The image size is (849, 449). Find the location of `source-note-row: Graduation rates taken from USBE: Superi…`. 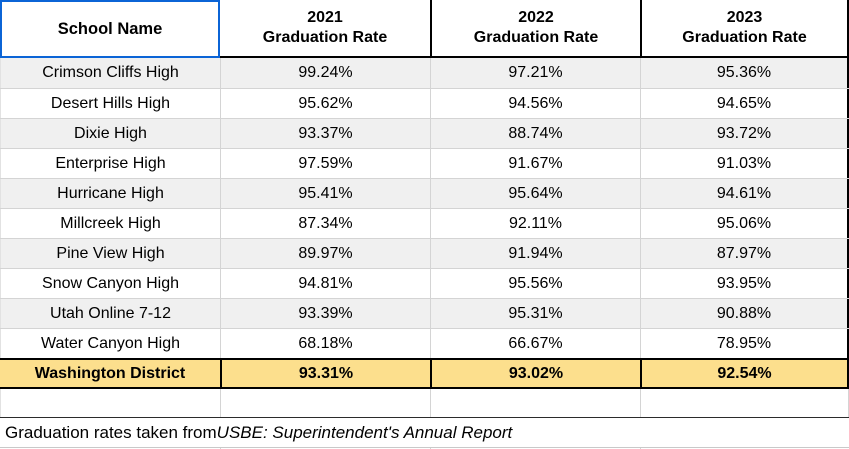

source-note-row: Graduation rates taken from USBE: Superi… is located at coordinates (424, 432).